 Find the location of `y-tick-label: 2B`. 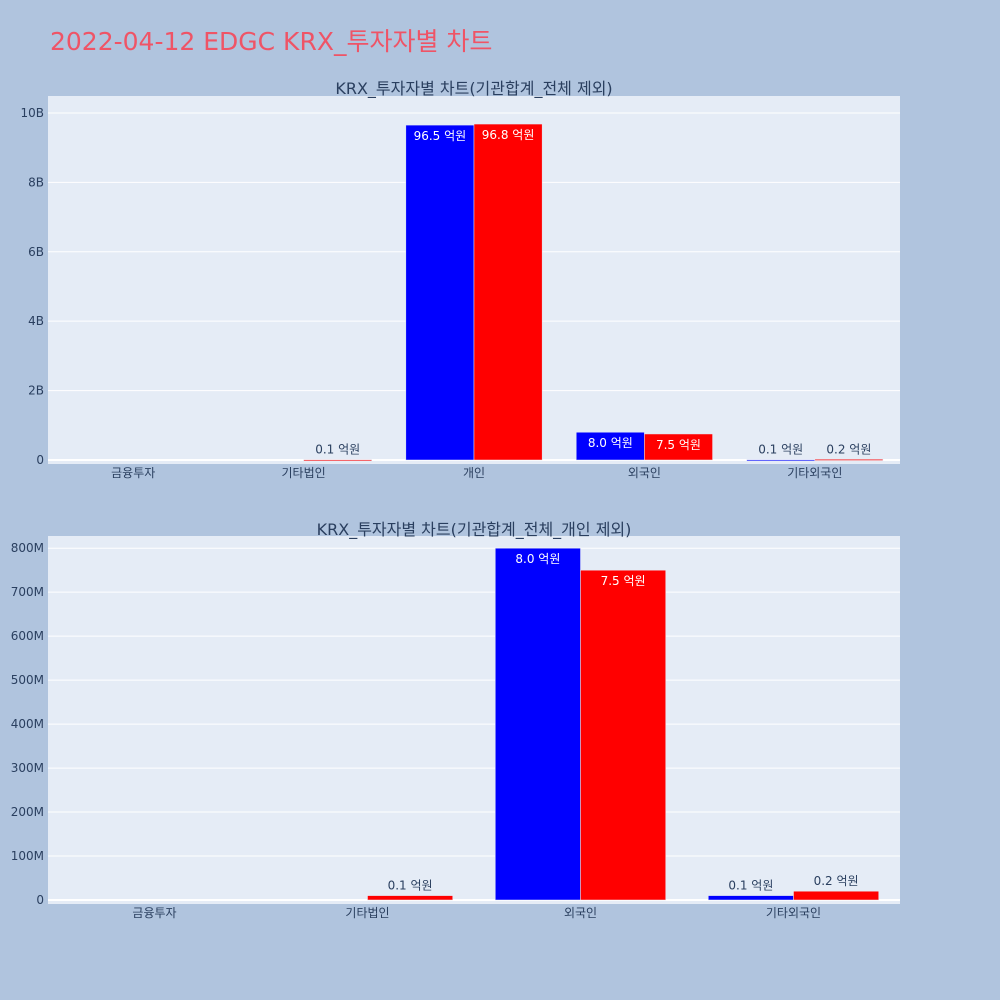

y-tick-label: 2B is located at coordinates (36, 391).